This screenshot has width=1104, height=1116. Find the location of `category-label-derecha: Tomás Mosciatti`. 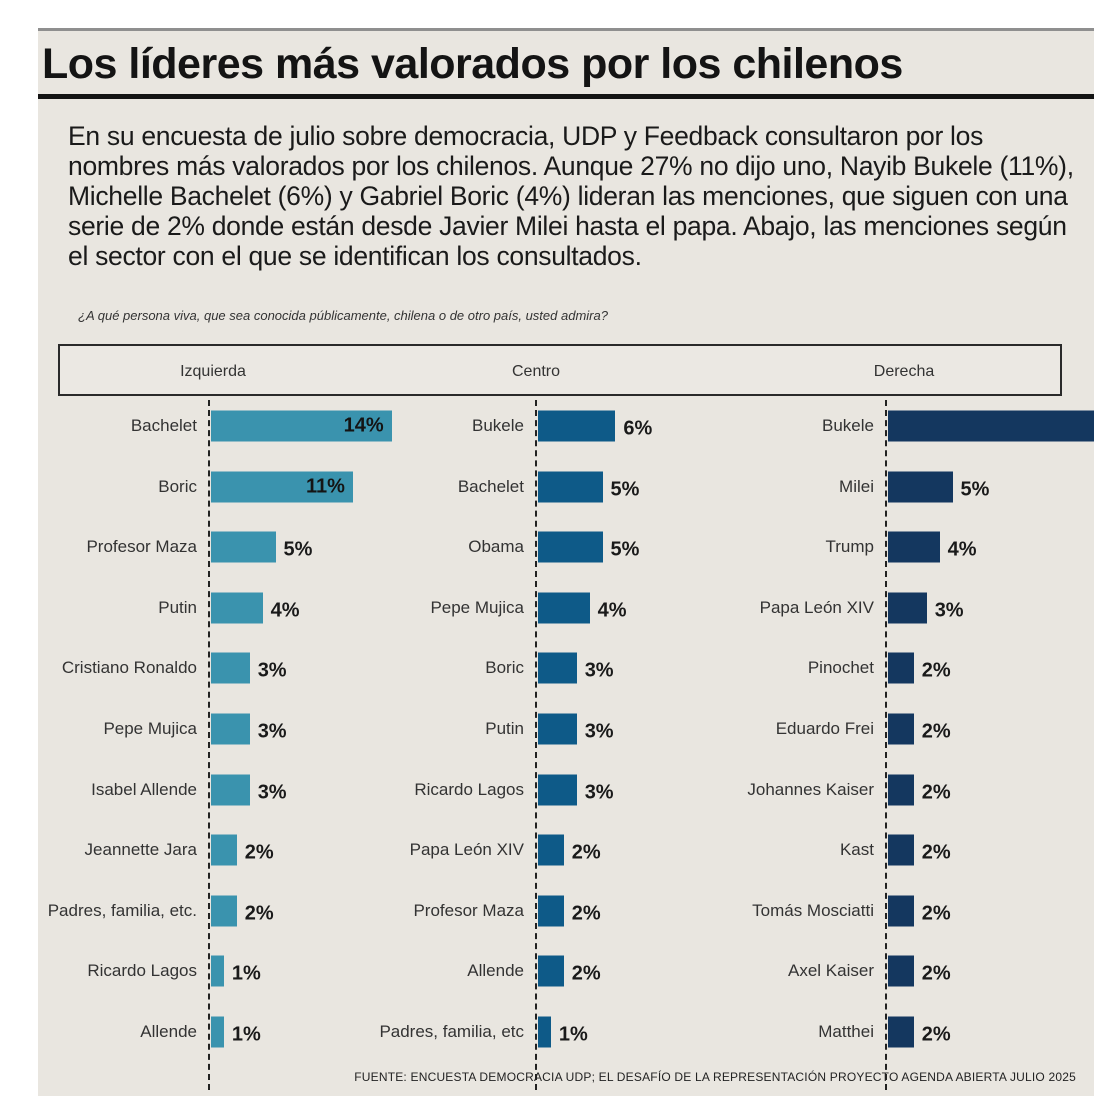

category-label-derecha: Tomás Mosciatti is located at coordinates (813, 910).